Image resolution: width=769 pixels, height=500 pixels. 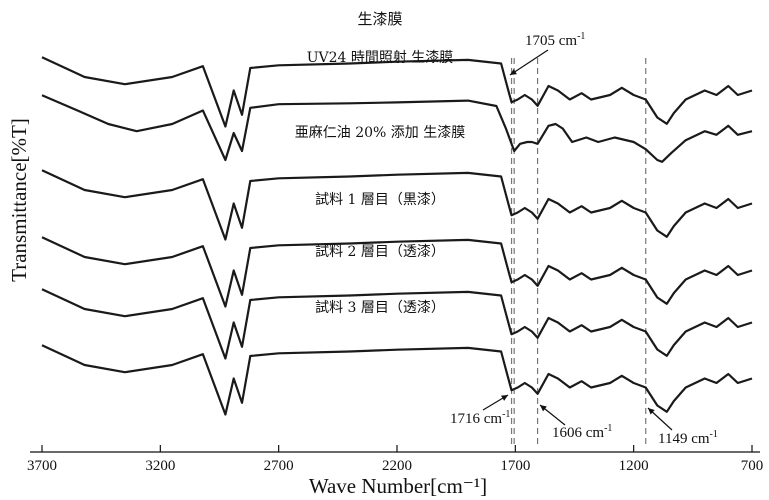 What do you see at coordinates (397, 466) in the screenshot?
I see `x-tick-label: 2200` at bounding box center [397, 466].